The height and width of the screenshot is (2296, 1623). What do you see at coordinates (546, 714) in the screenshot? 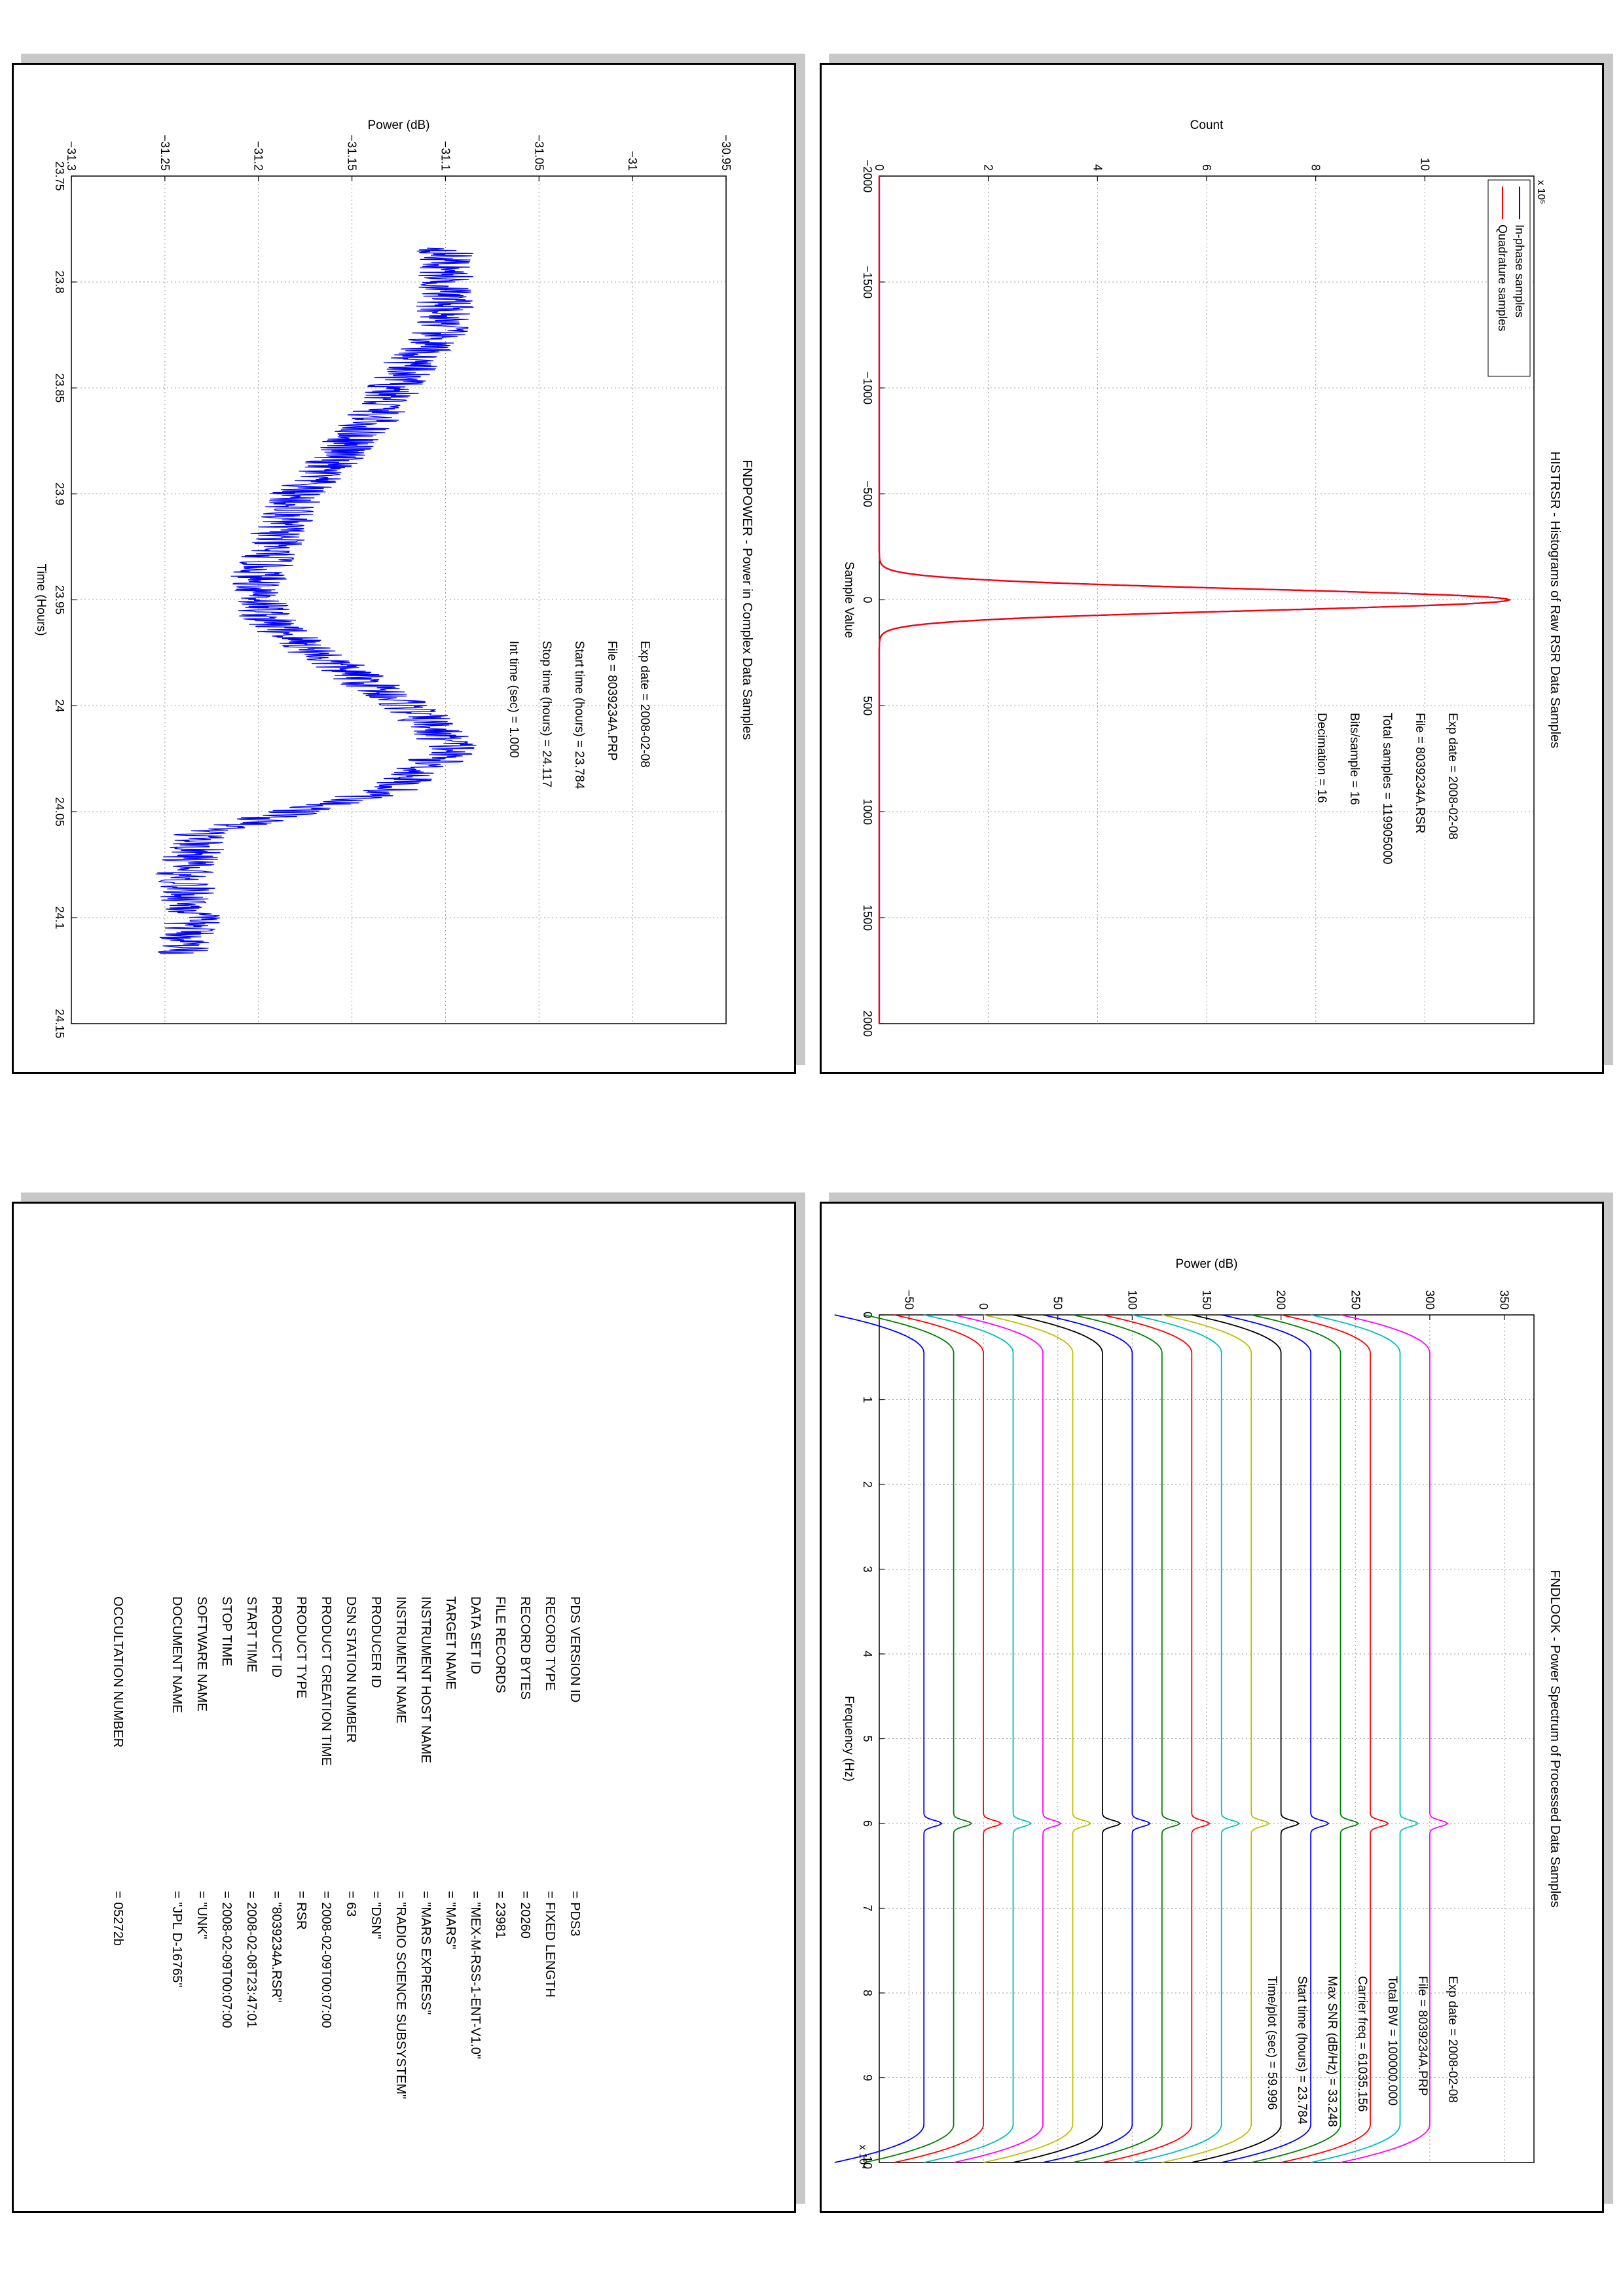
I see `info-annotation: Stop time (hours) = 24.117` at bounding box center [546, 714].